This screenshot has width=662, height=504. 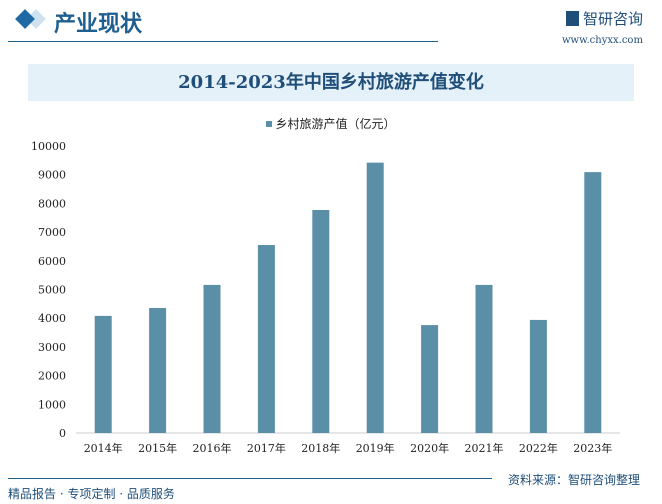 I want to click on y-tick-label: 8000, so click(x=52, y=203).